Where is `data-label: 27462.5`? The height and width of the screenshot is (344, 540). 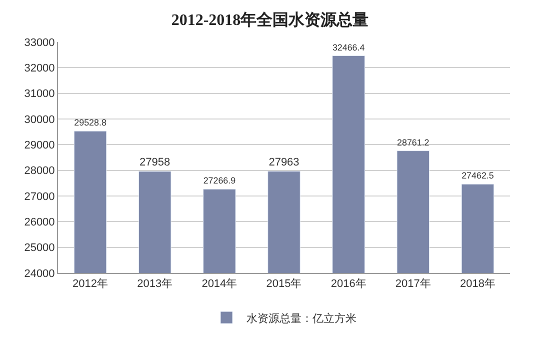
data-label: 27462.5 is located at coordinates (478, 175).